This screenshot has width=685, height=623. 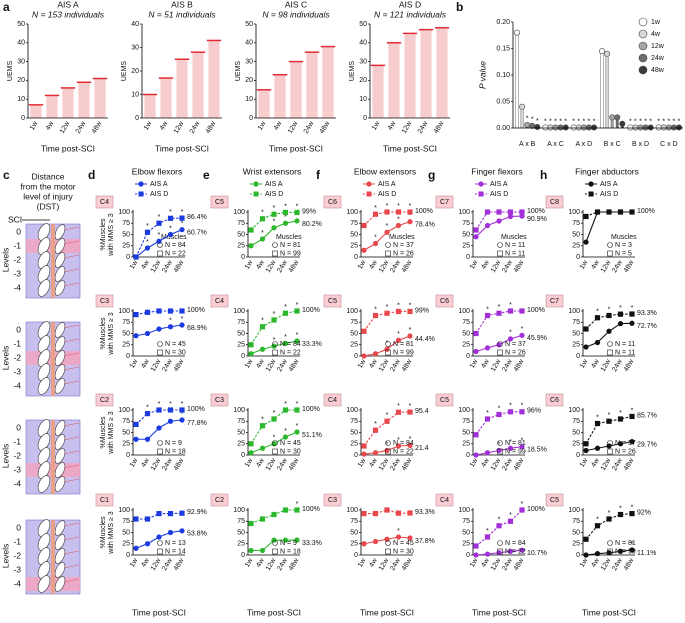 What do you see at coordinates (537, 553) in the screenshot?
I see `value-label: 10.7%` at bounding box center [537, 553].